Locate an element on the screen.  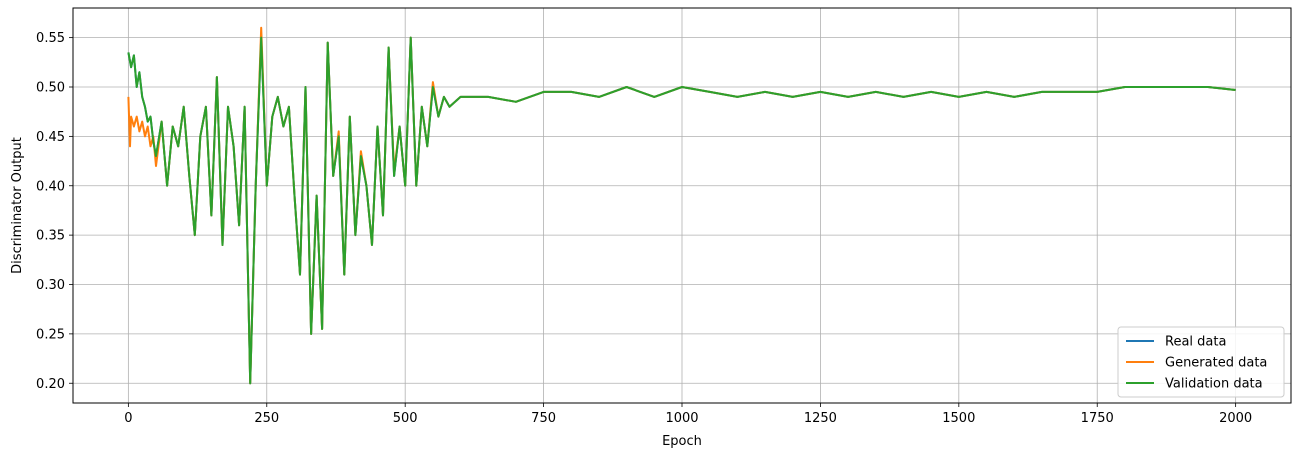
legend-box is located at coordinates (1201, 362).